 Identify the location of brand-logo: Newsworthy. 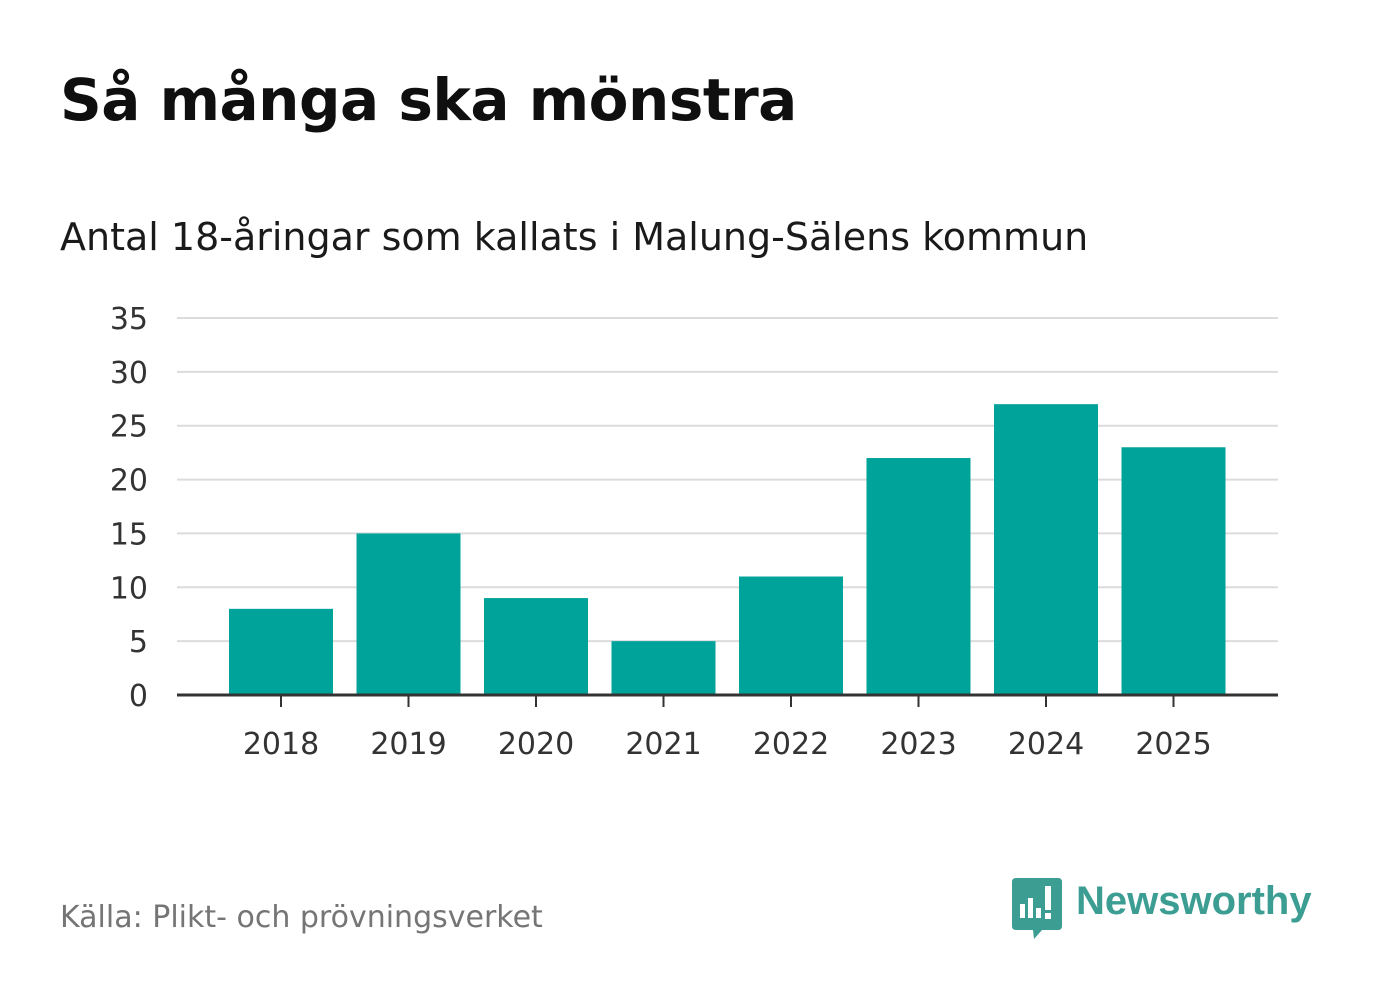
(1162, 909).